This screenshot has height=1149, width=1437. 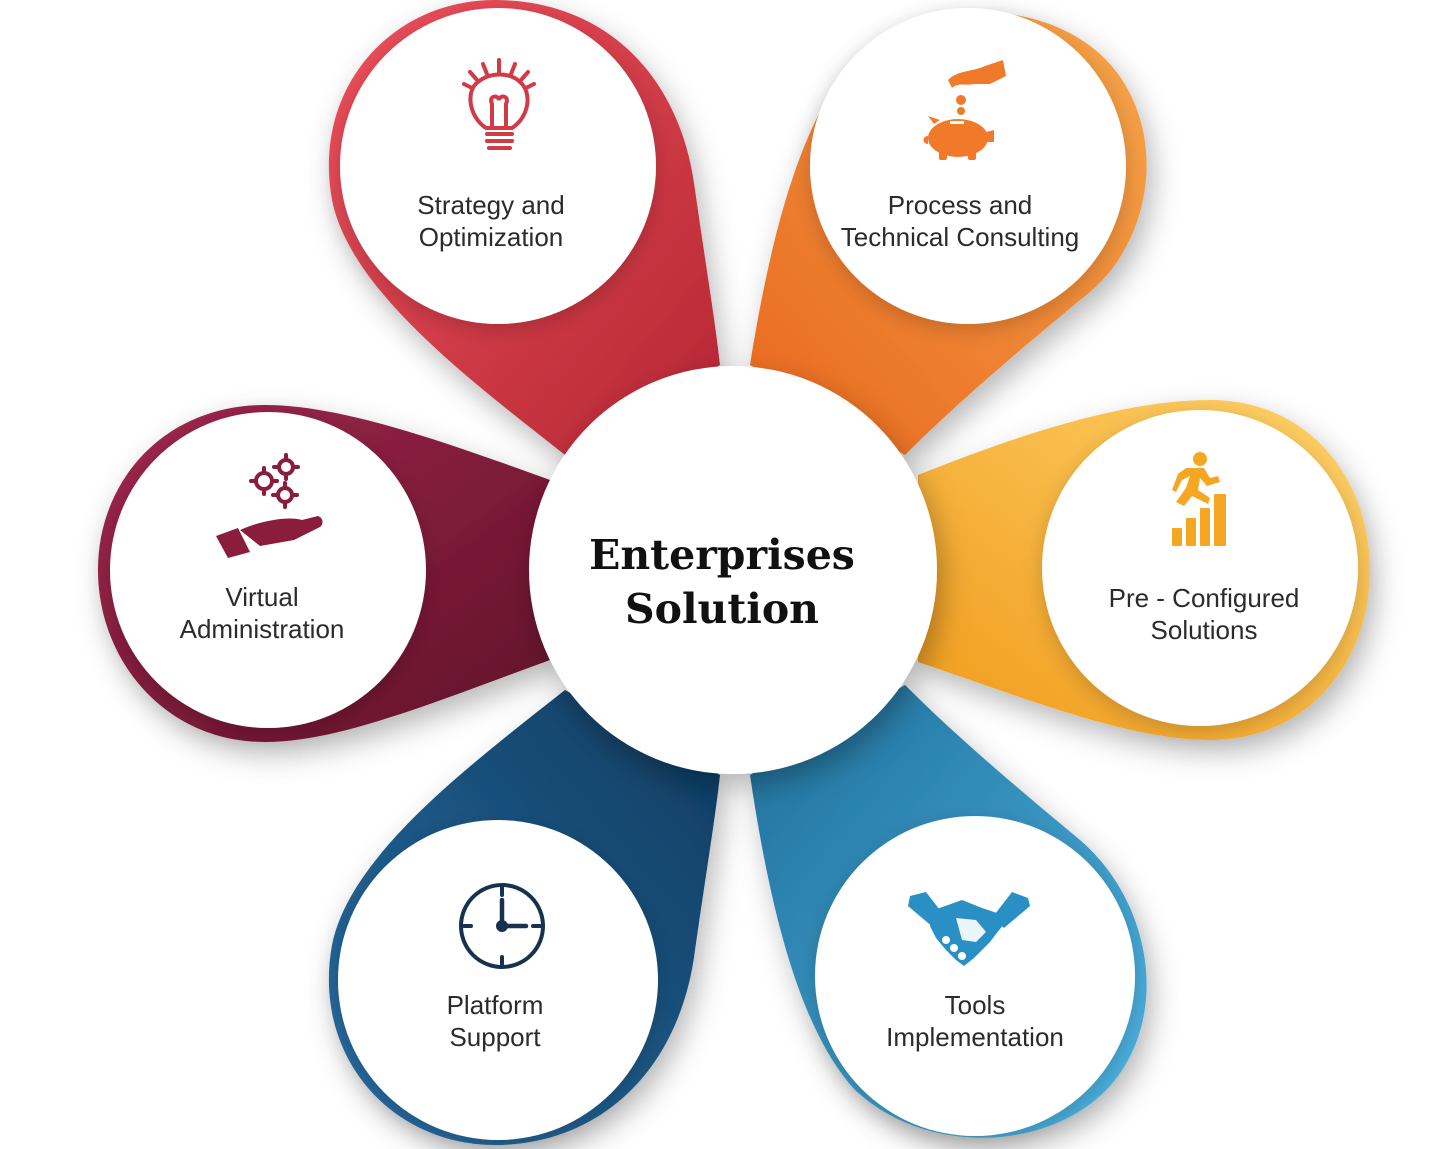 What do you see at coordinates (975, 976) in the screenshot?
I see `node-circle-tools` at bounding box center [975, 976].